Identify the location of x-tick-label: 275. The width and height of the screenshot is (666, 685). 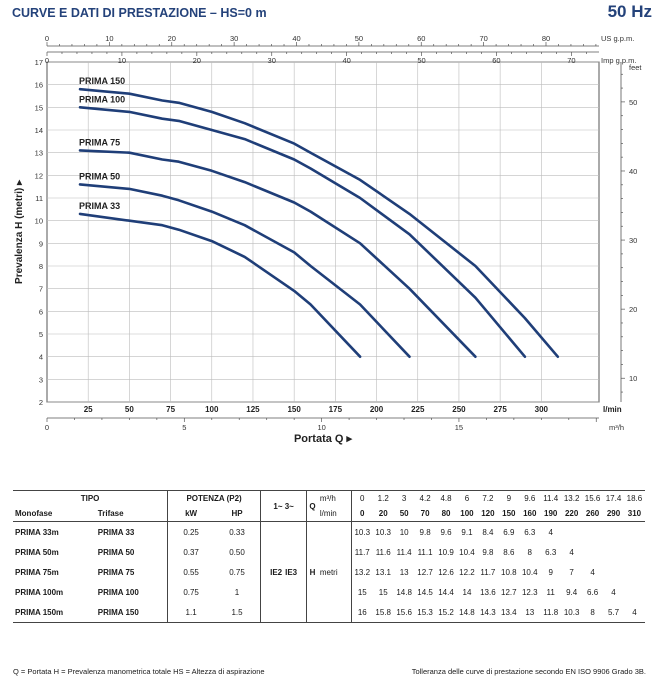
(500, 409).